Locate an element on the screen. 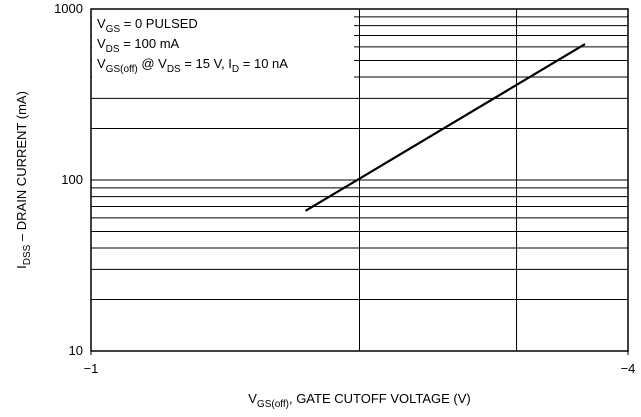 The height and width of the screenshot is (417, 641). annotation: VDS = 100 mA is located at coordinates (138, 45).